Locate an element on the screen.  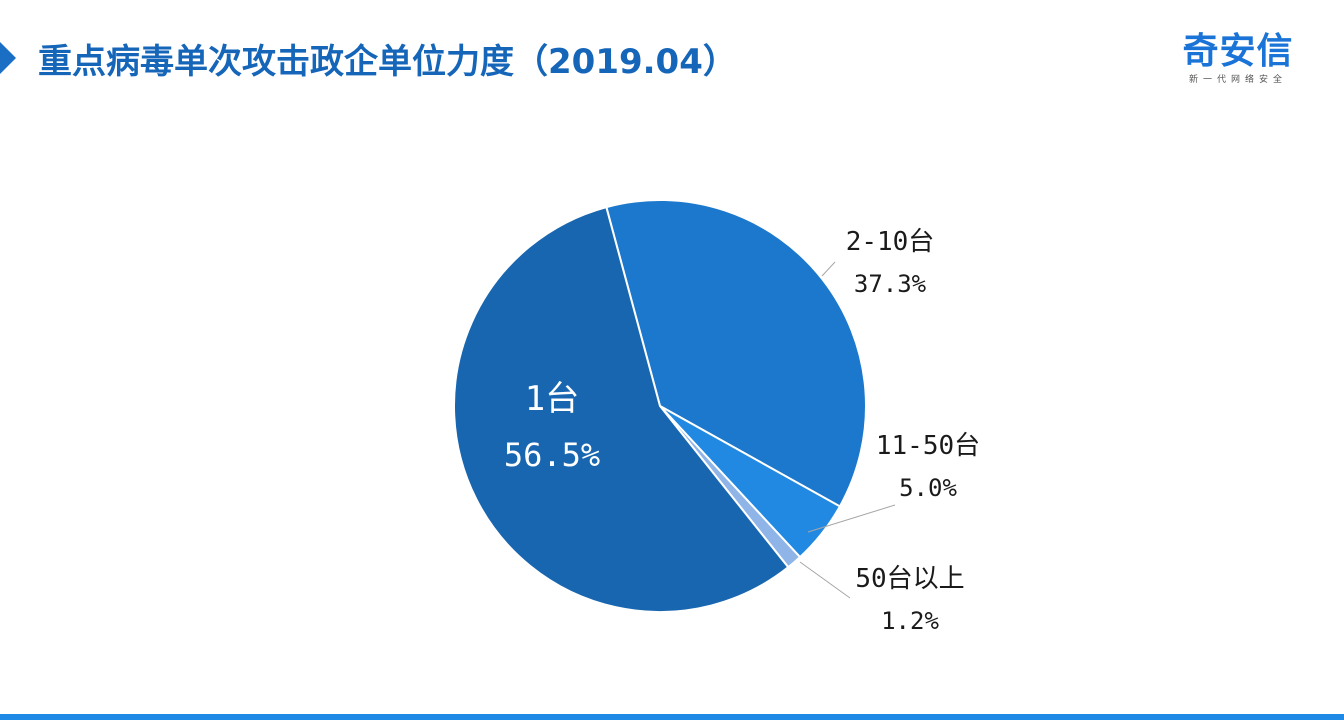
bottom-accent-bar is located at coordinates (672, 717).